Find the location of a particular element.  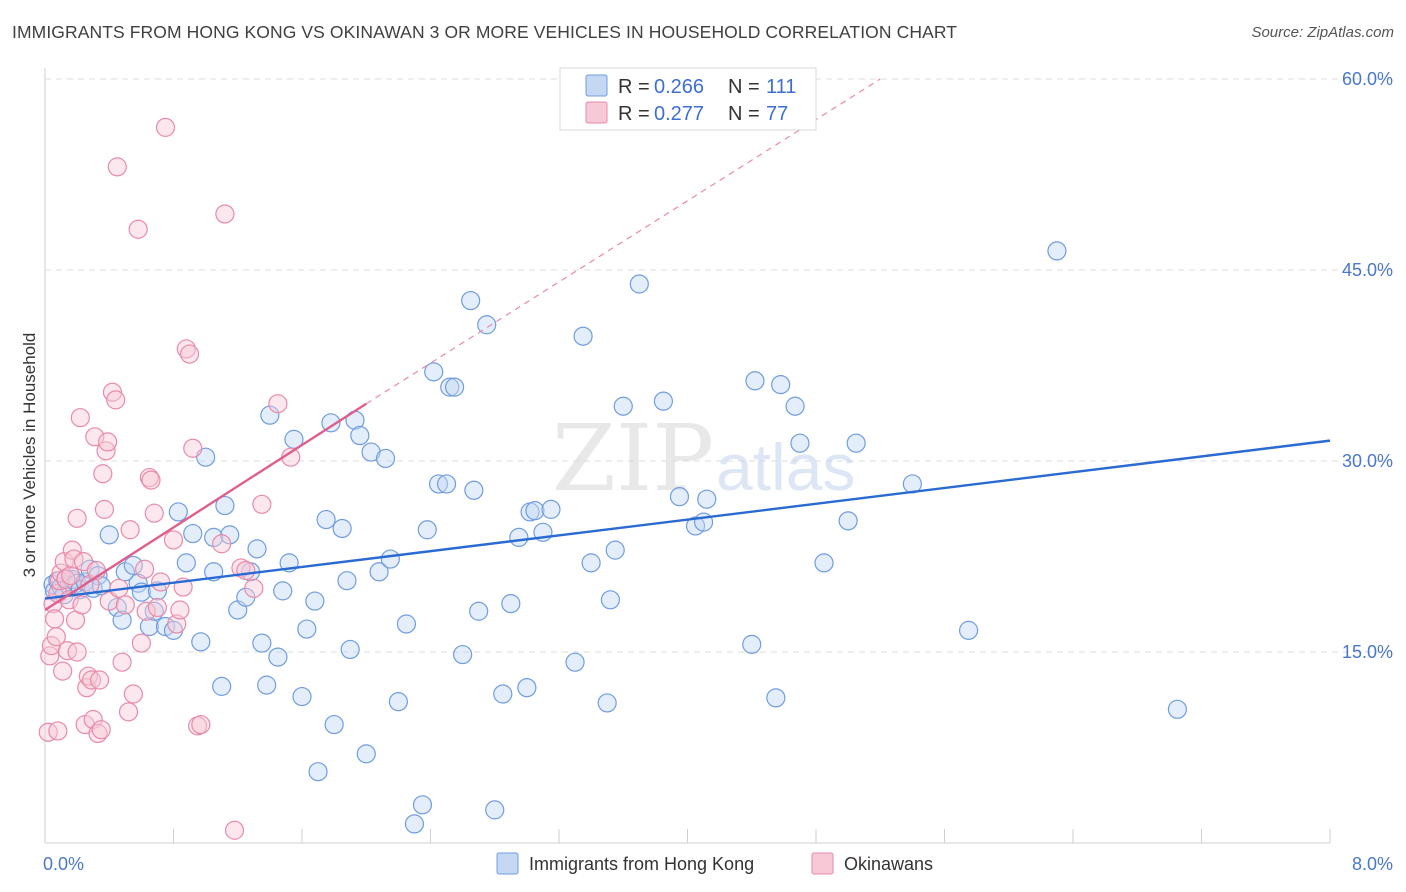

y-tick-label: 45.0% is located at coordinates (1367, 270).